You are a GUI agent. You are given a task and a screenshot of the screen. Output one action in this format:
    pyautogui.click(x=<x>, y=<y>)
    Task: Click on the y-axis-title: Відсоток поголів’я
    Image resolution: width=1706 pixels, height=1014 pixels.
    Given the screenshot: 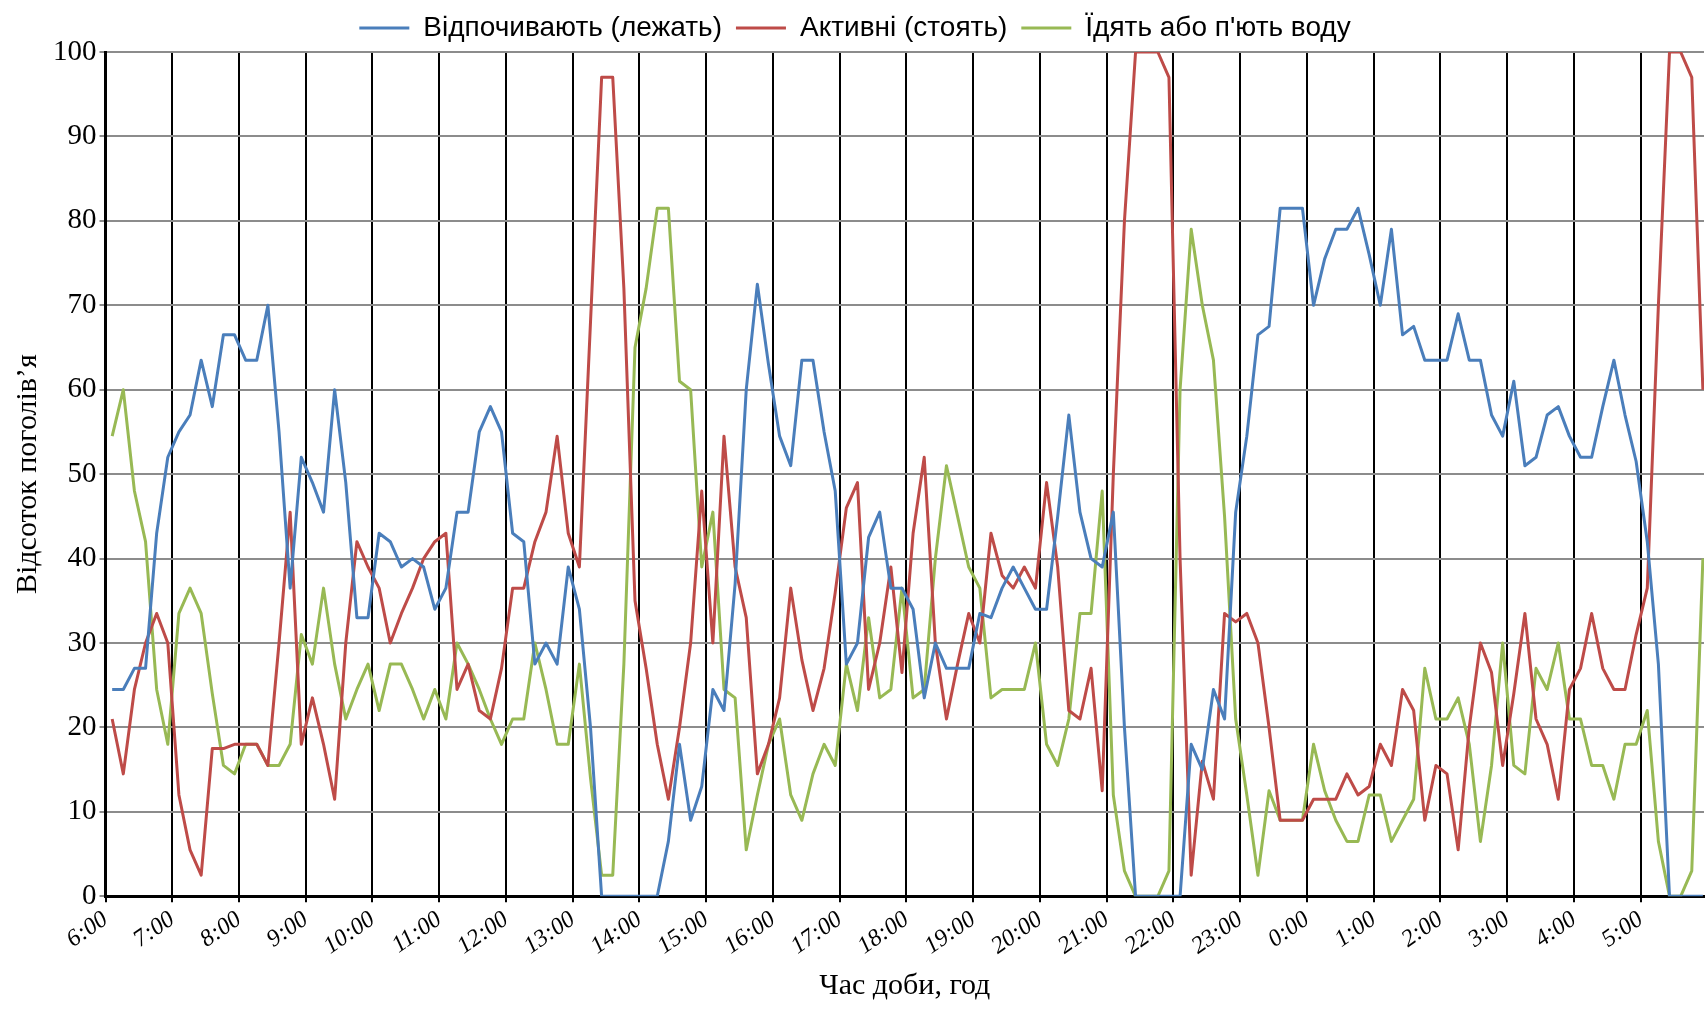 What is the action you would take?
    pyautogui.click(x=25, y=474)
    